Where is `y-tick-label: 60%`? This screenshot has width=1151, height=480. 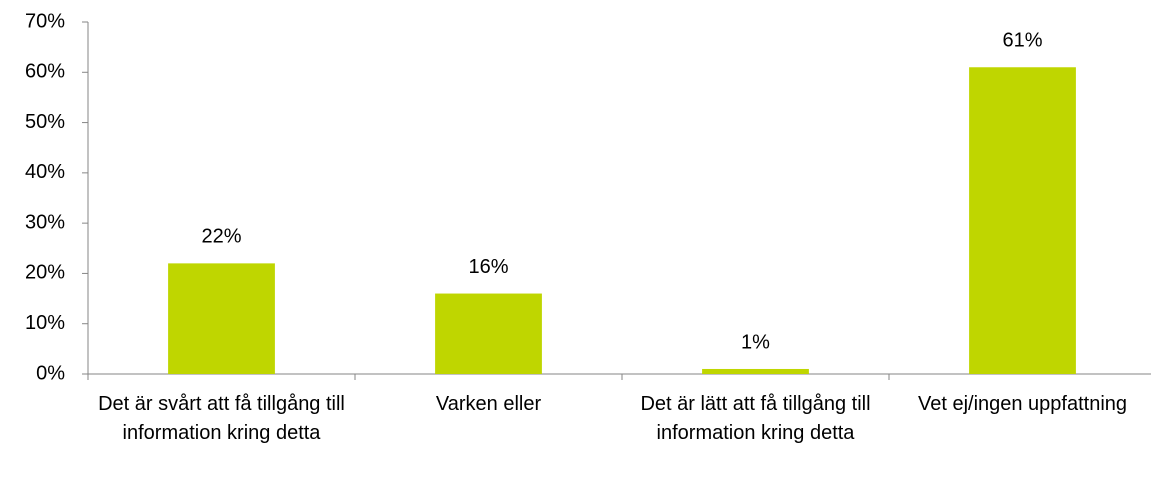
y-tick-label: 60% is located at coordinates (45, 72).